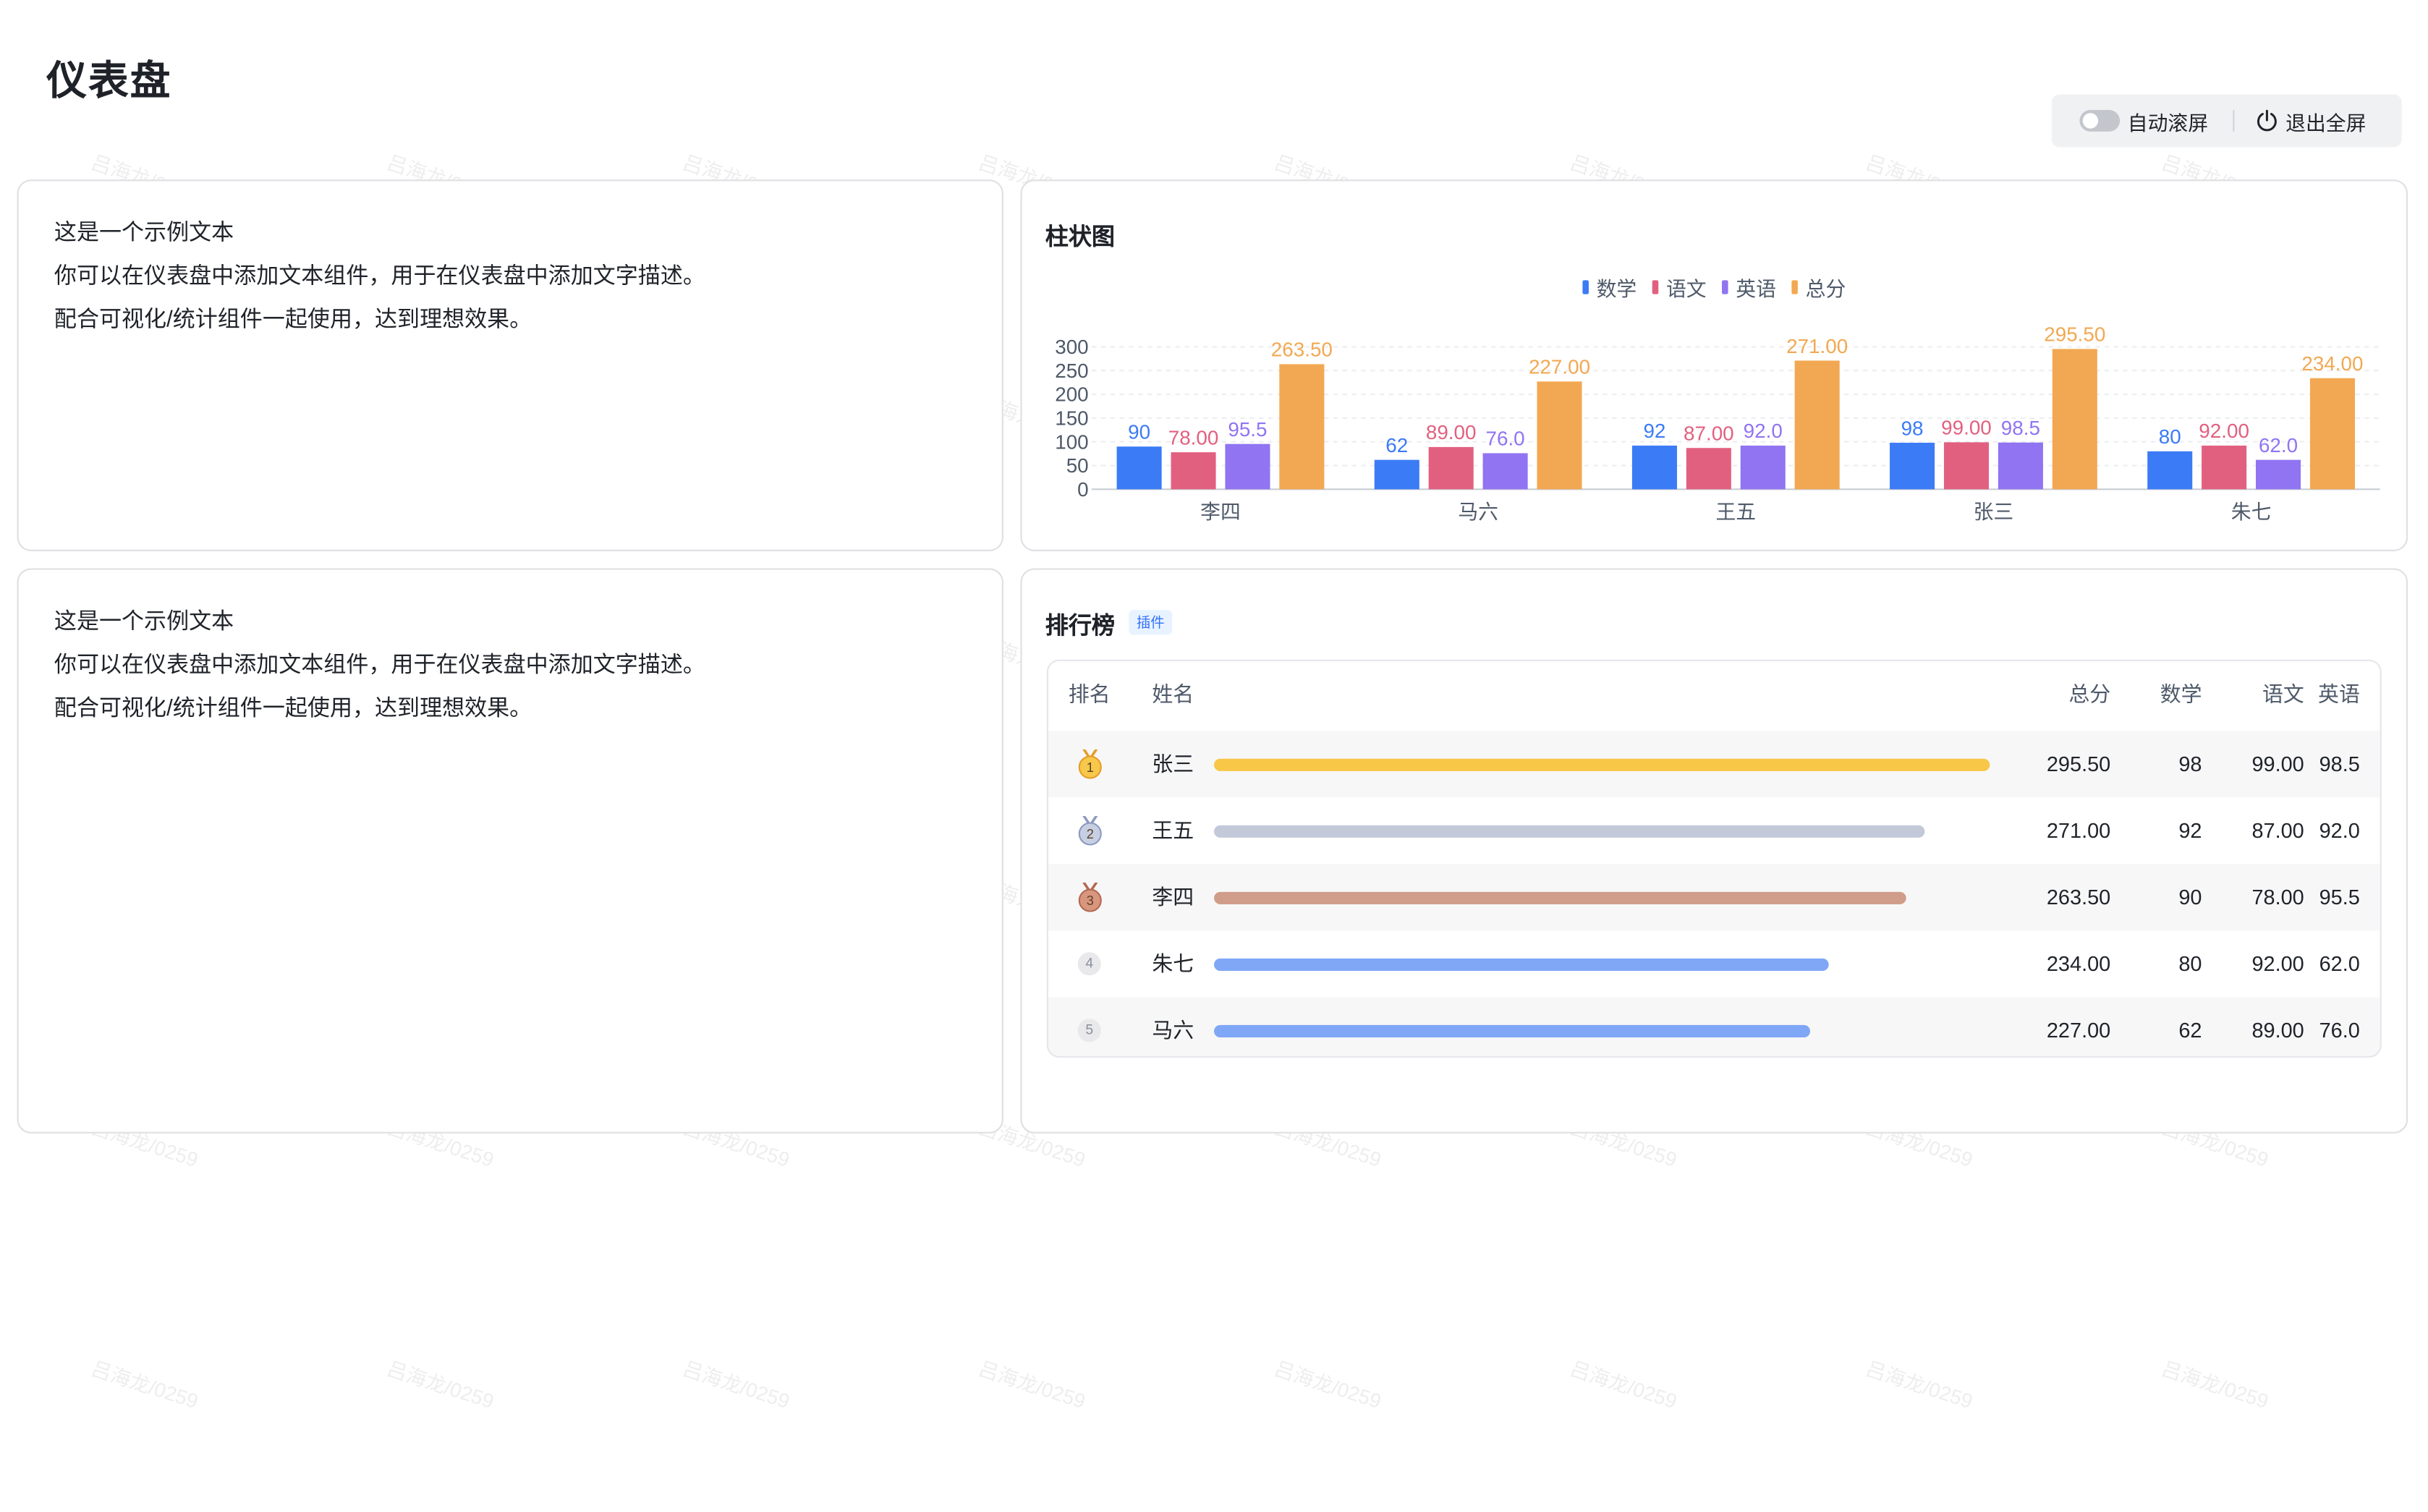 The height and width of the screenshot is (1512, 2428). I want to click on header-math: 数学, so click(2181, 694).